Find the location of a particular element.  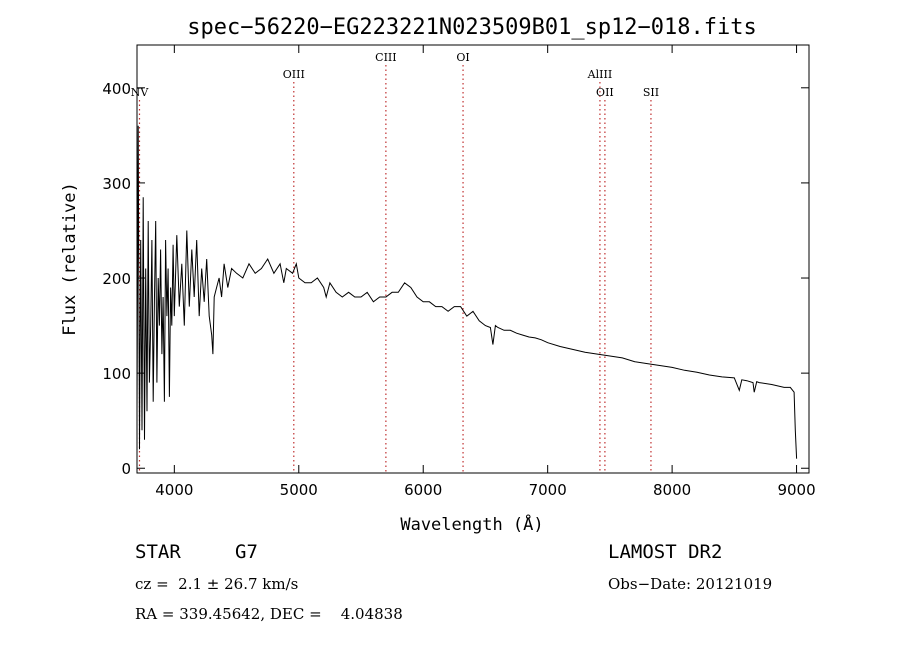

object-class: STAR is located at coordinates (158, 552).